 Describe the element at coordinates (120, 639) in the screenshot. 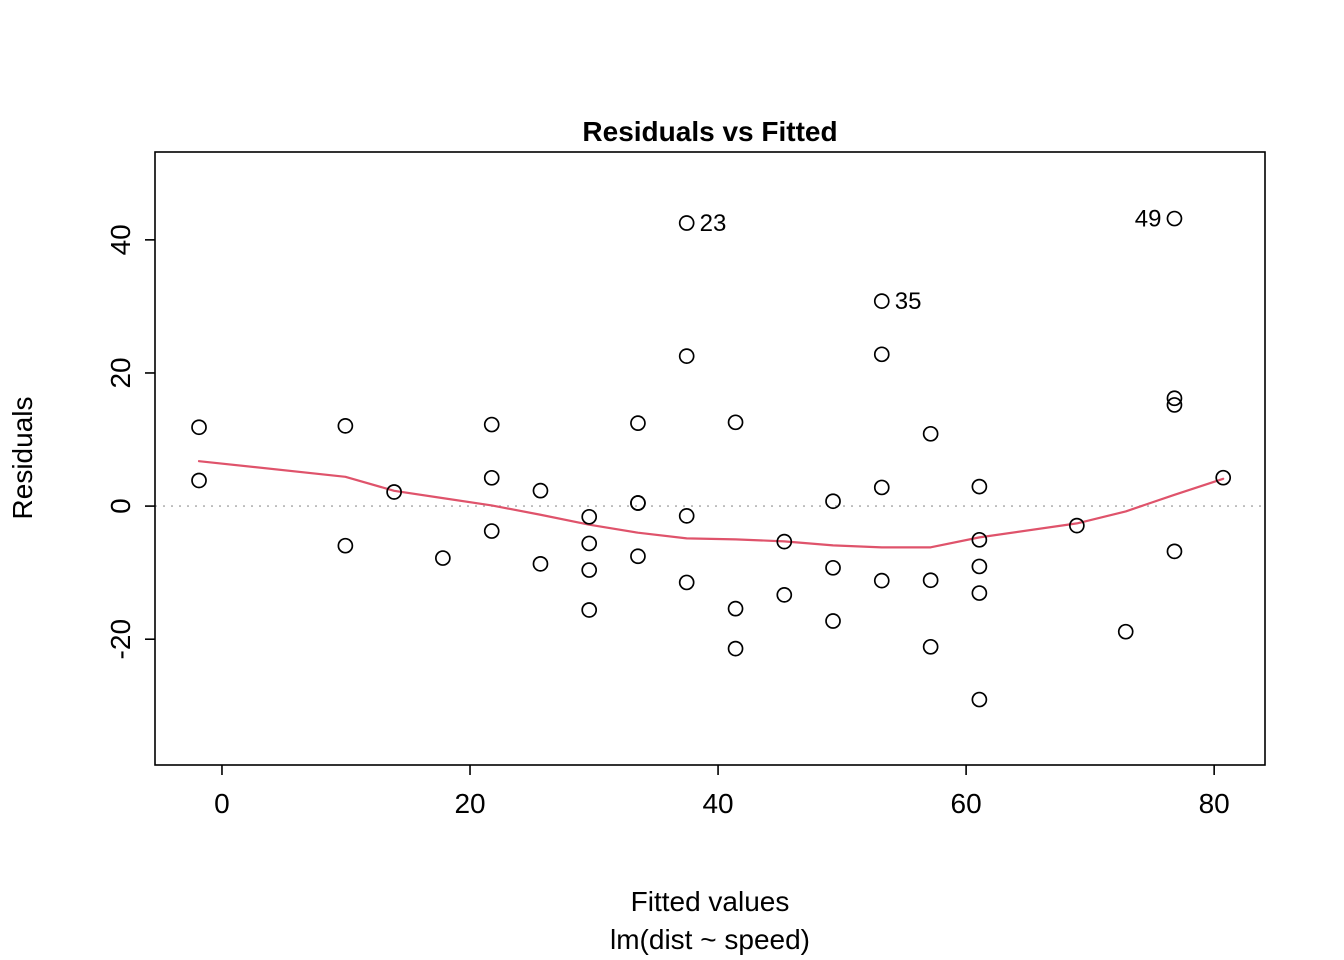

I see `y-tick-label: -20` at that location.